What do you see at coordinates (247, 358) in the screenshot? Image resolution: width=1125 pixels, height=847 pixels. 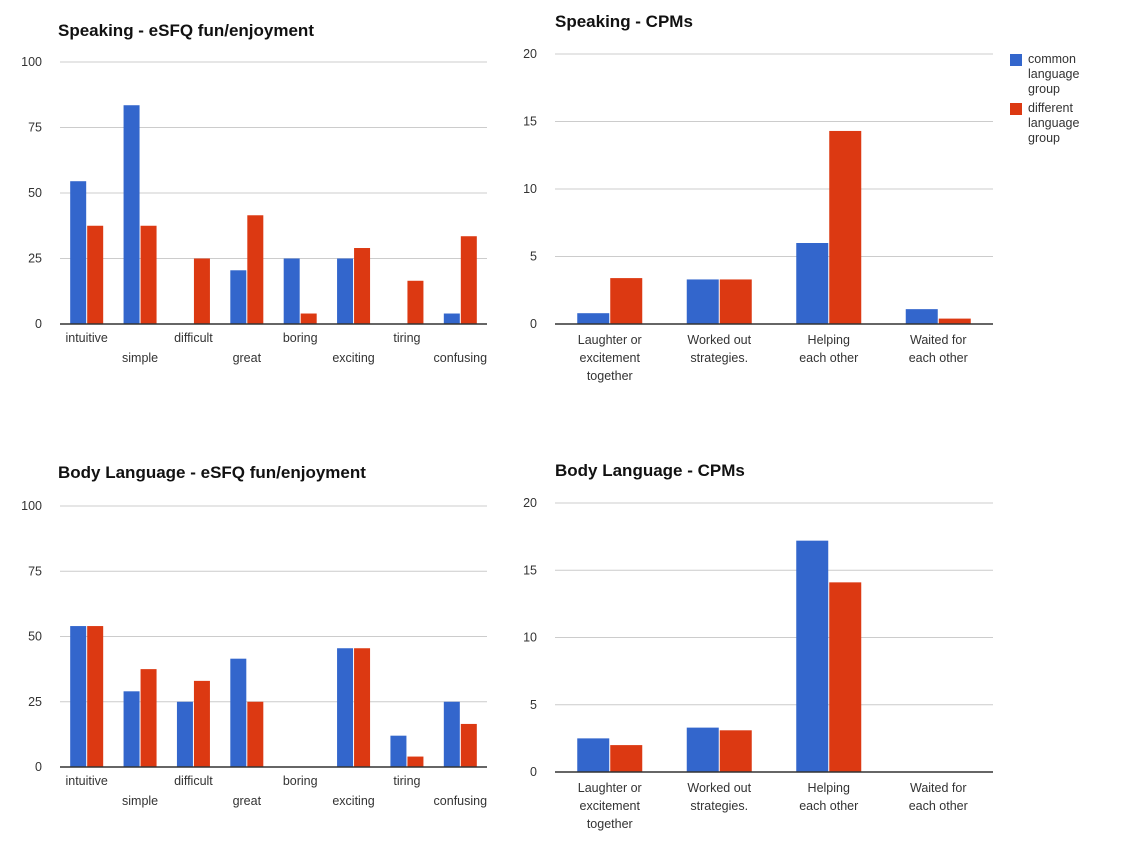 I see `speaking-esfq-xtick-label: great` at bounding box center [247, 358].